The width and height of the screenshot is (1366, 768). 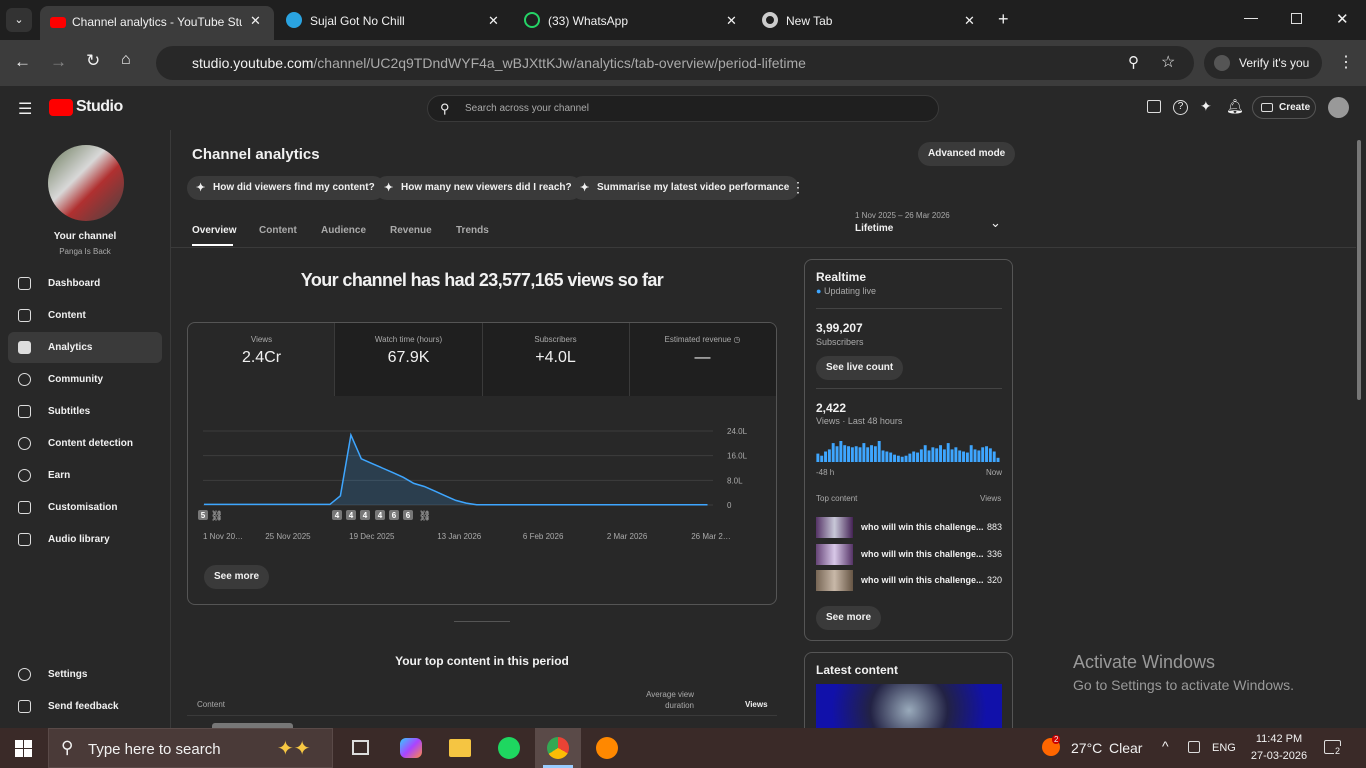 What do you see at coordinates (1224, 748) in the screenshot?
I see `language: ENG` at bounding box center [1224, 748].